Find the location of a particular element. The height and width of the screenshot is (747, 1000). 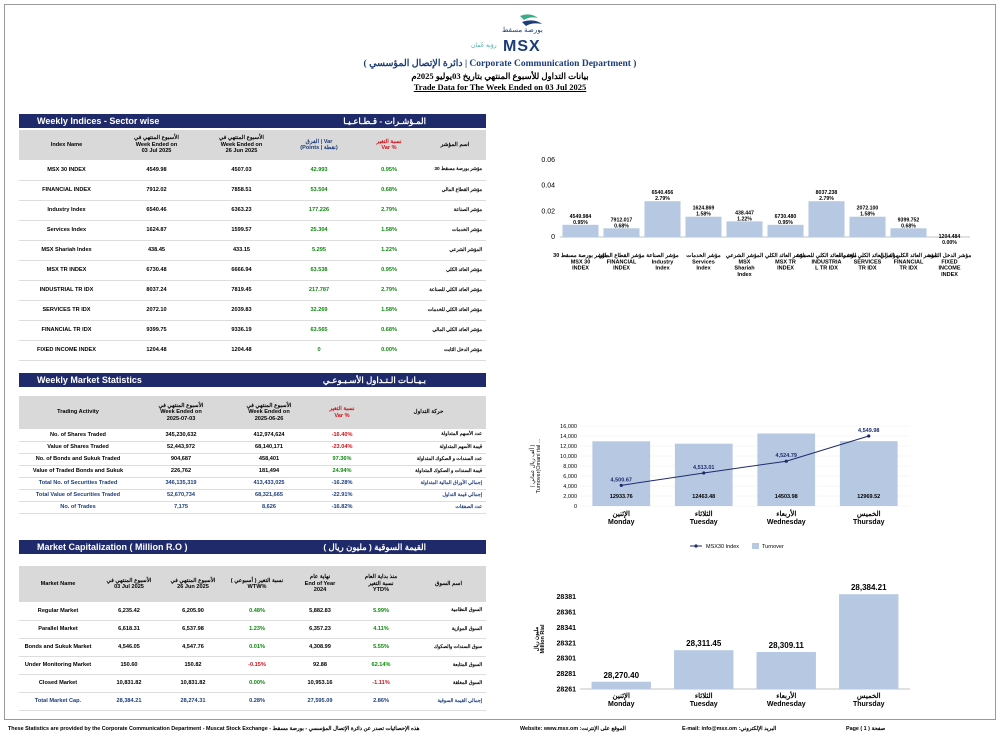

y-tick-label: 28381 is located at coordinates (567, 597).